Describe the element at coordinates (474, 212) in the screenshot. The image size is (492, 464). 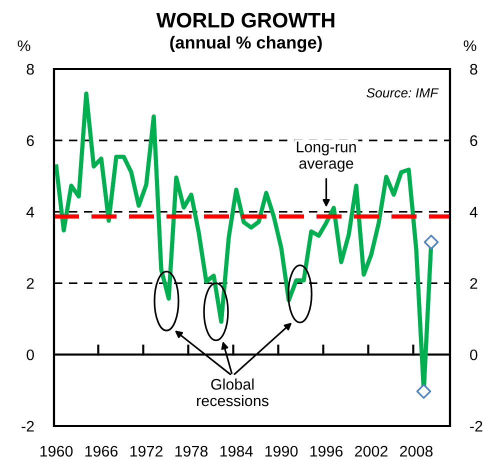
I see `y2-tick-label: 4` at that location.